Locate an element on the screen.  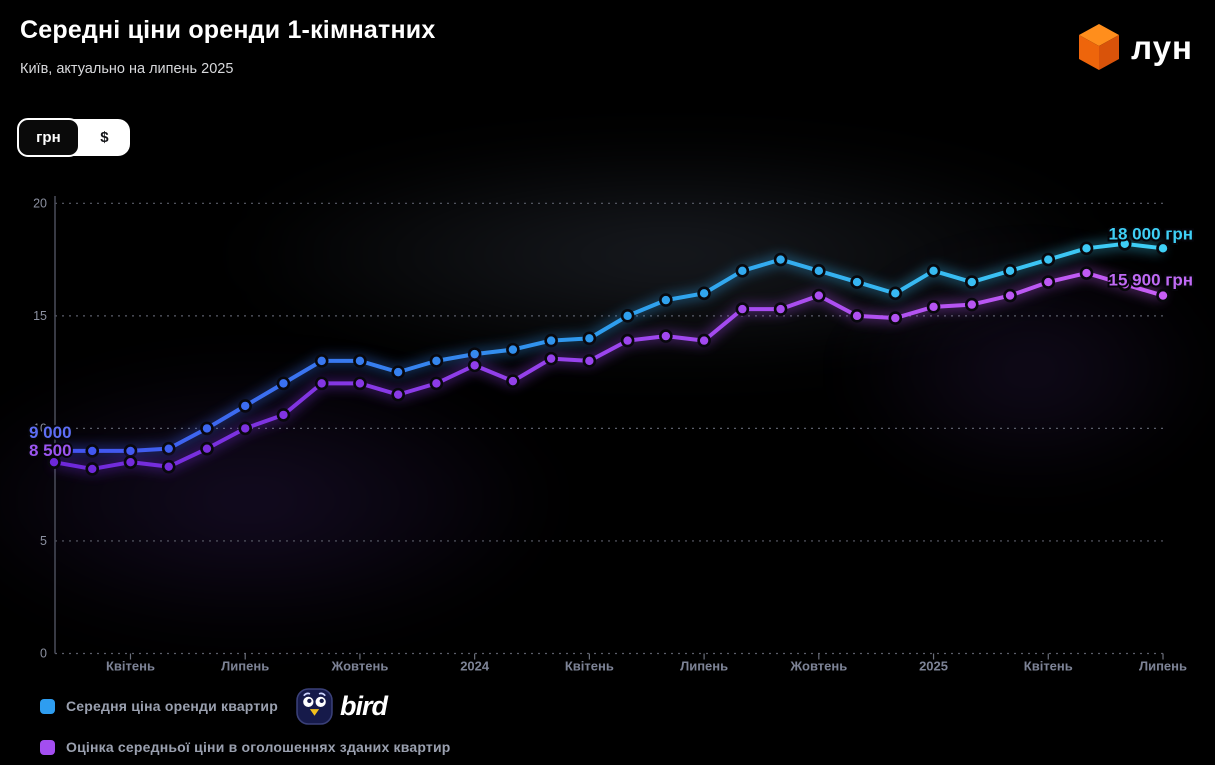
bird-owl-icon is located at coordinates (314, 706).